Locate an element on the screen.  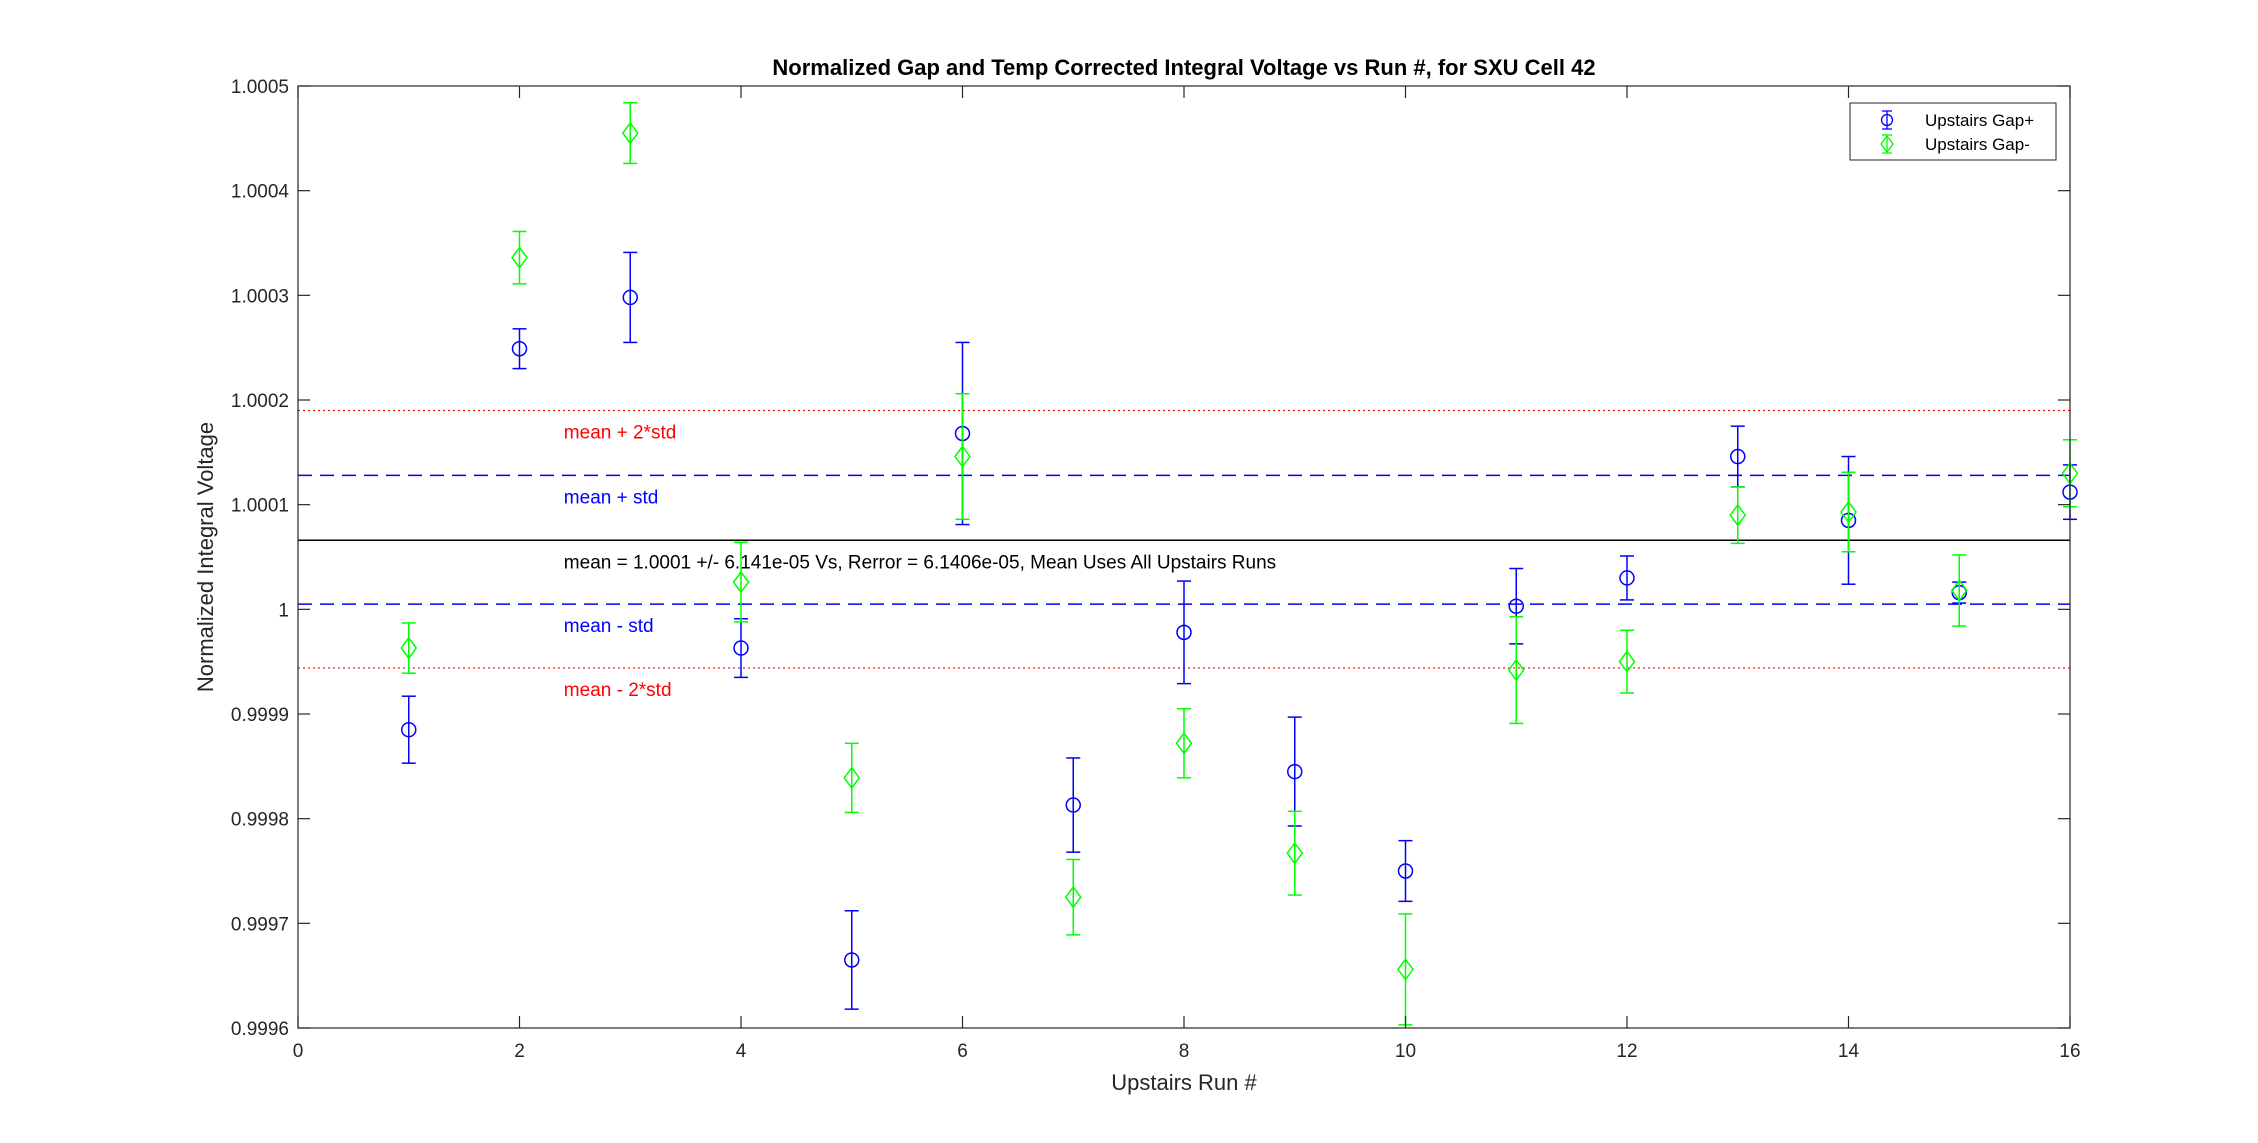
x-tick-label: 4 is located at coordinates (741, 1051).